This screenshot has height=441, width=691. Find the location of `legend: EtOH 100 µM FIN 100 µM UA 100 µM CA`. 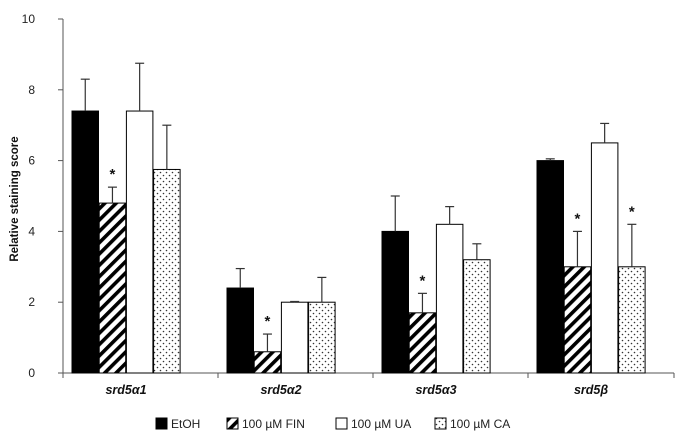

legend: EtOH 100 µM FIN 100 µM UA 100 µM CA is located at coordinates (332, 424).